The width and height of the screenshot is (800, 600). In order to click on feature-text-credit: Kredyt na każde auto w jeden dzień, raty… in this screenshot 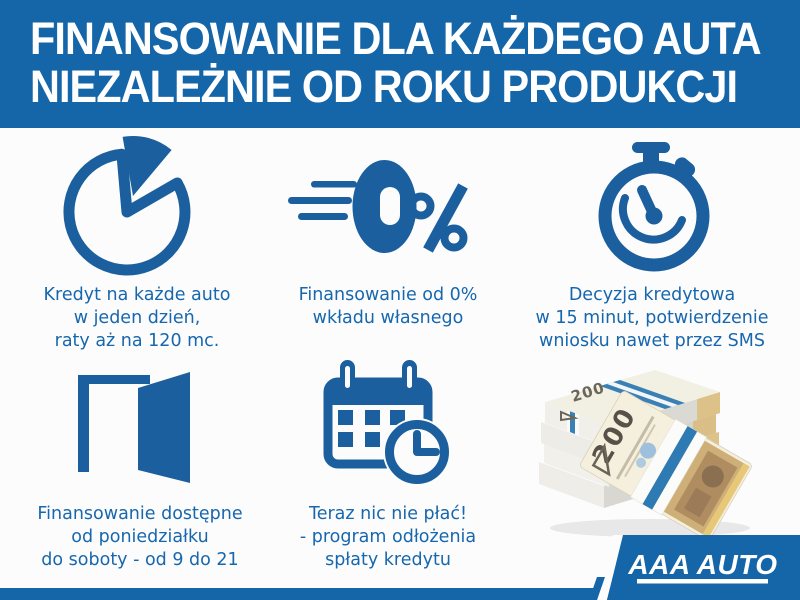, I will do `click(137, 318)`.